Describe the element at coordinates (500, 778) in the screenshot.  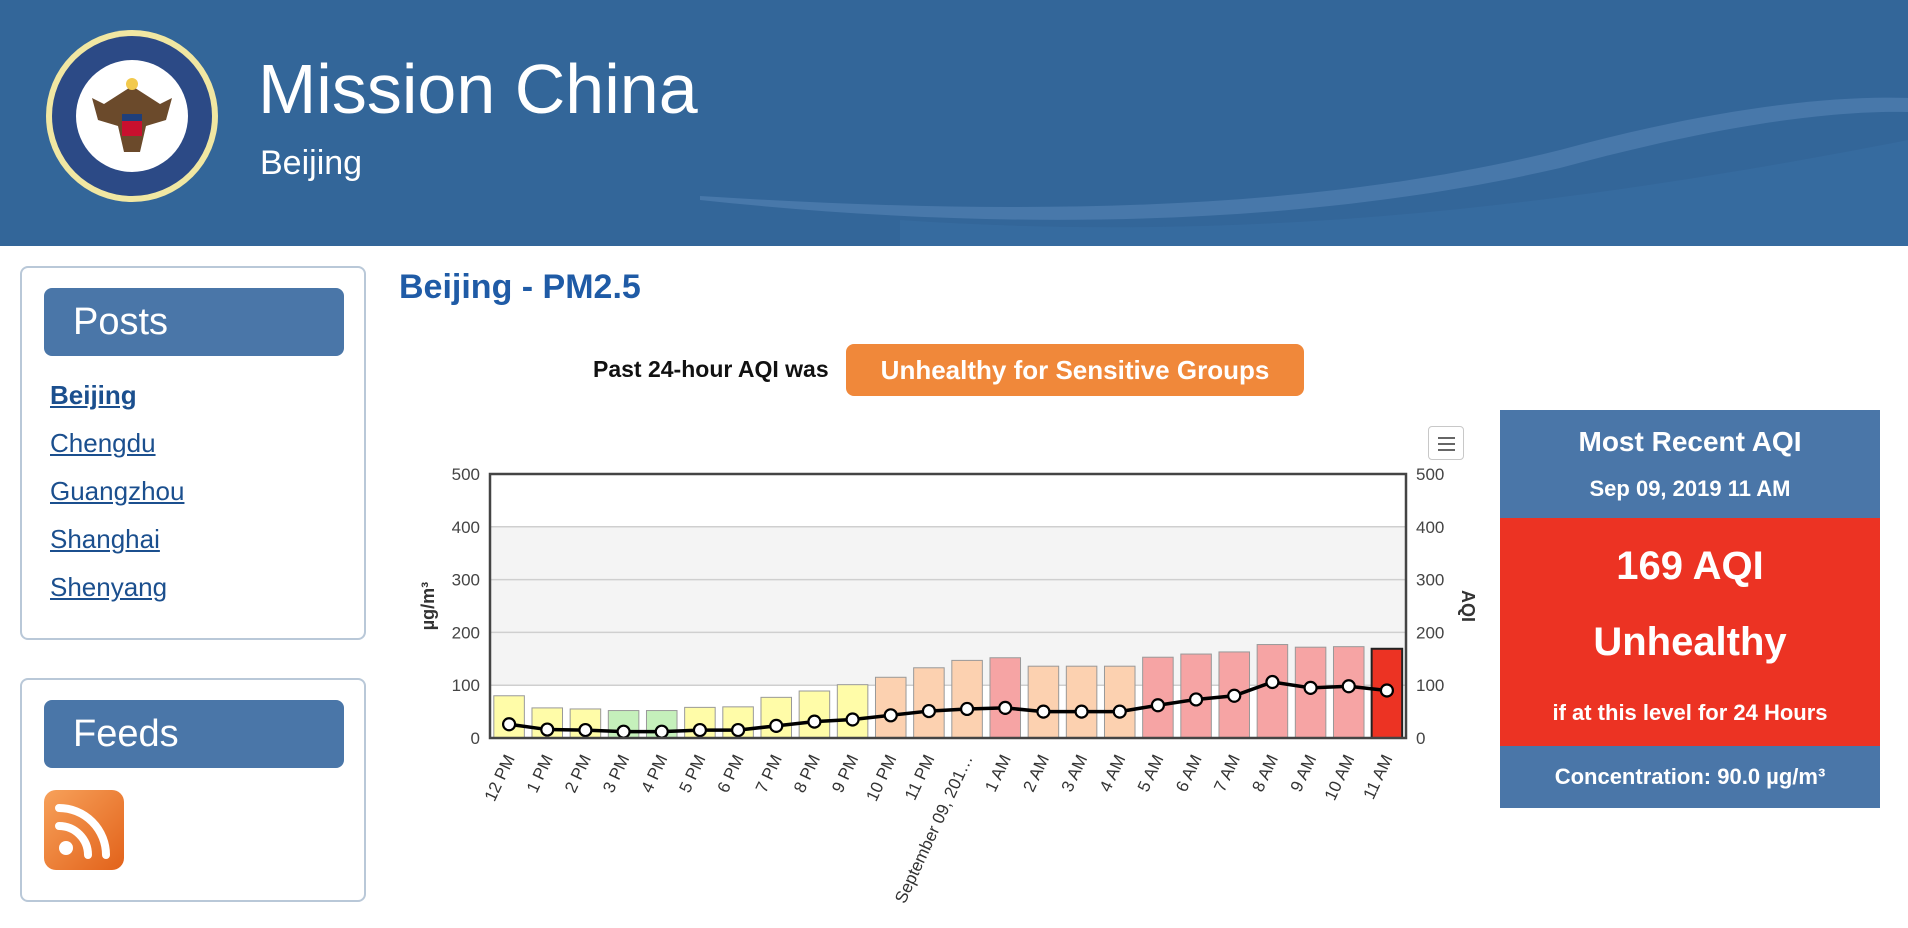
I see `x-tick-label: 12 PM` at that location.